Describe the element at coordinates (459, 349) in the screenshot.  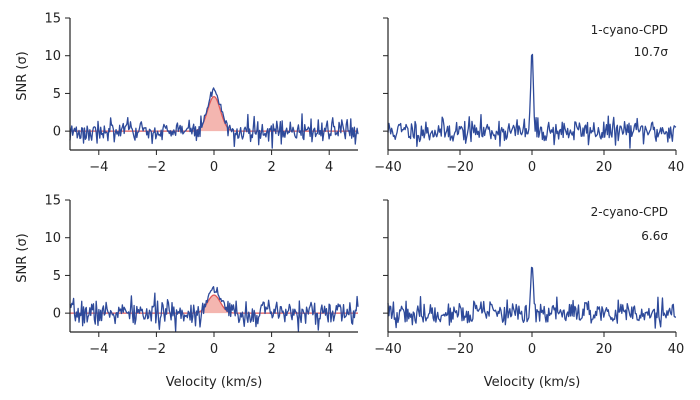
I see `bottom-right-xtick-label: −20` at that location.